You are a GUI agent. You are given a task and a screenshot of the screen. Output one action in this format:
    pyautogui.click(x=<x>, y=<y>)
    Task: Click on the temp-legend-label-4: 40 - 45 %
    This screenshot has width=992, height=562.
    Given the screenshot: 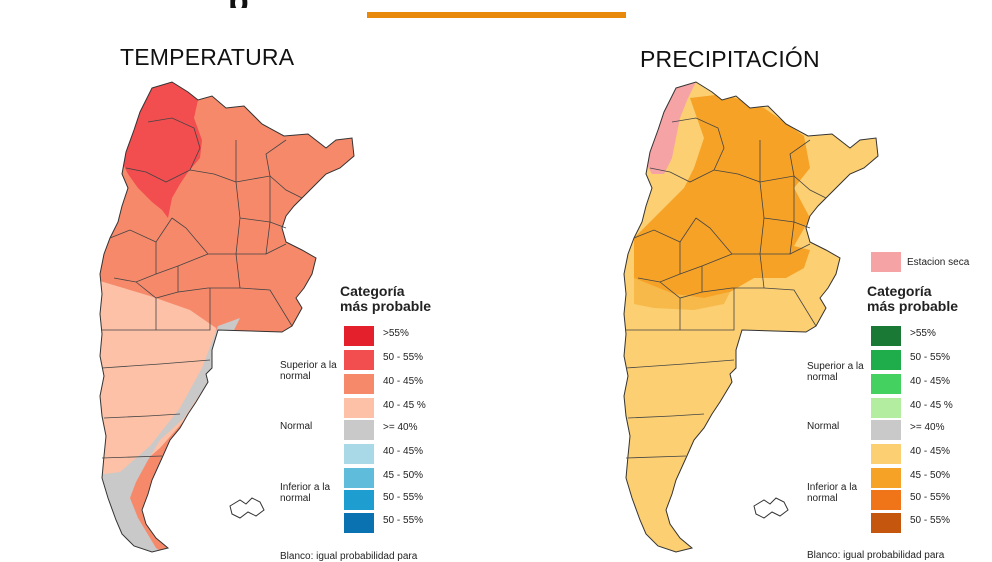 What is the action you would take?
    pyautogui.click(x=404, y=405)
    